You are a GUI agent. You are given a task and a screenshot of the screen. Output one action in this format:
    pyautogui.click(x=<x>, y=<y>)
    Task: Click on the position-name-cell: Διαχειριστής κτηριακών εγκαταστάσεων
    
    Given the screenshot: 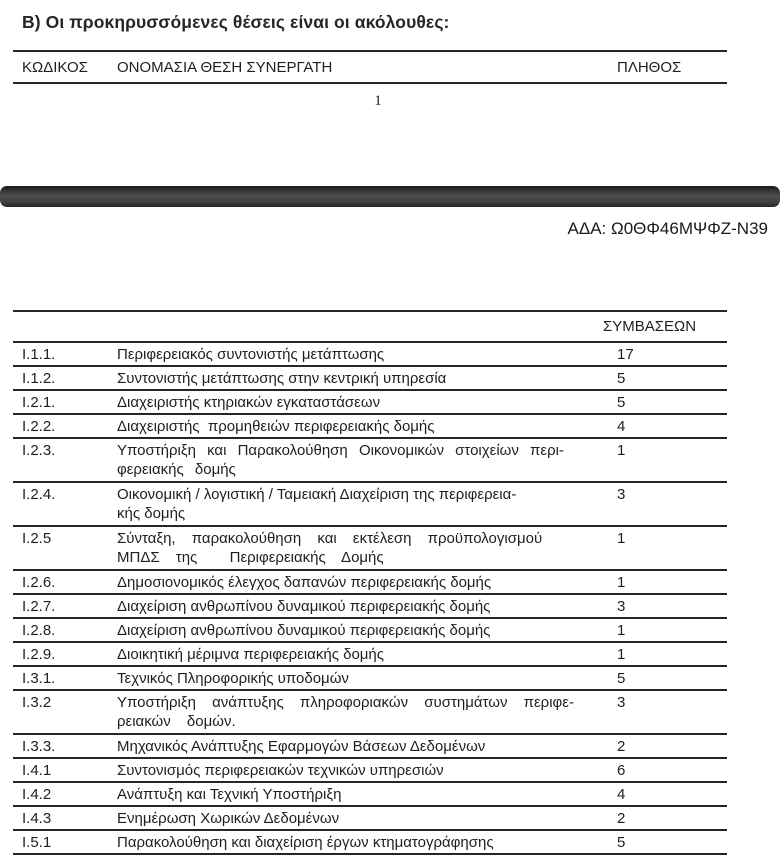 What is the action you would take?
    pyautogui.click(x=249, y=402)
    